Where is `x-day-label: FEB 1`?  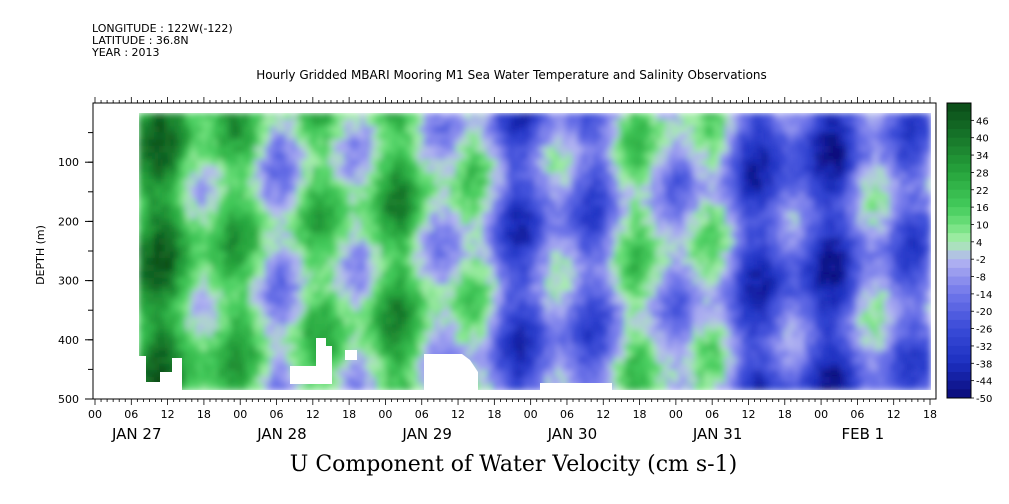
x-day-label: FEB 1 is located at coordinates (862, 434).